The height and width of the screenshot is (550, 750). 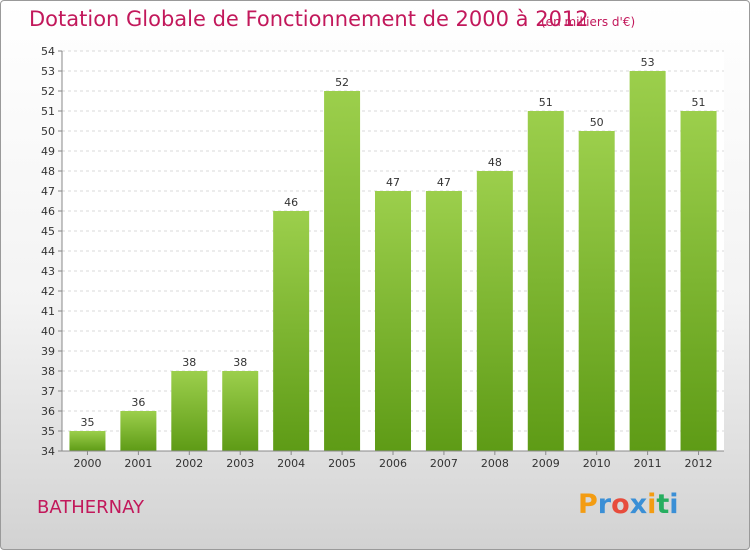 I want to click on y-tick-label: 45, so click(x=48, y=231).